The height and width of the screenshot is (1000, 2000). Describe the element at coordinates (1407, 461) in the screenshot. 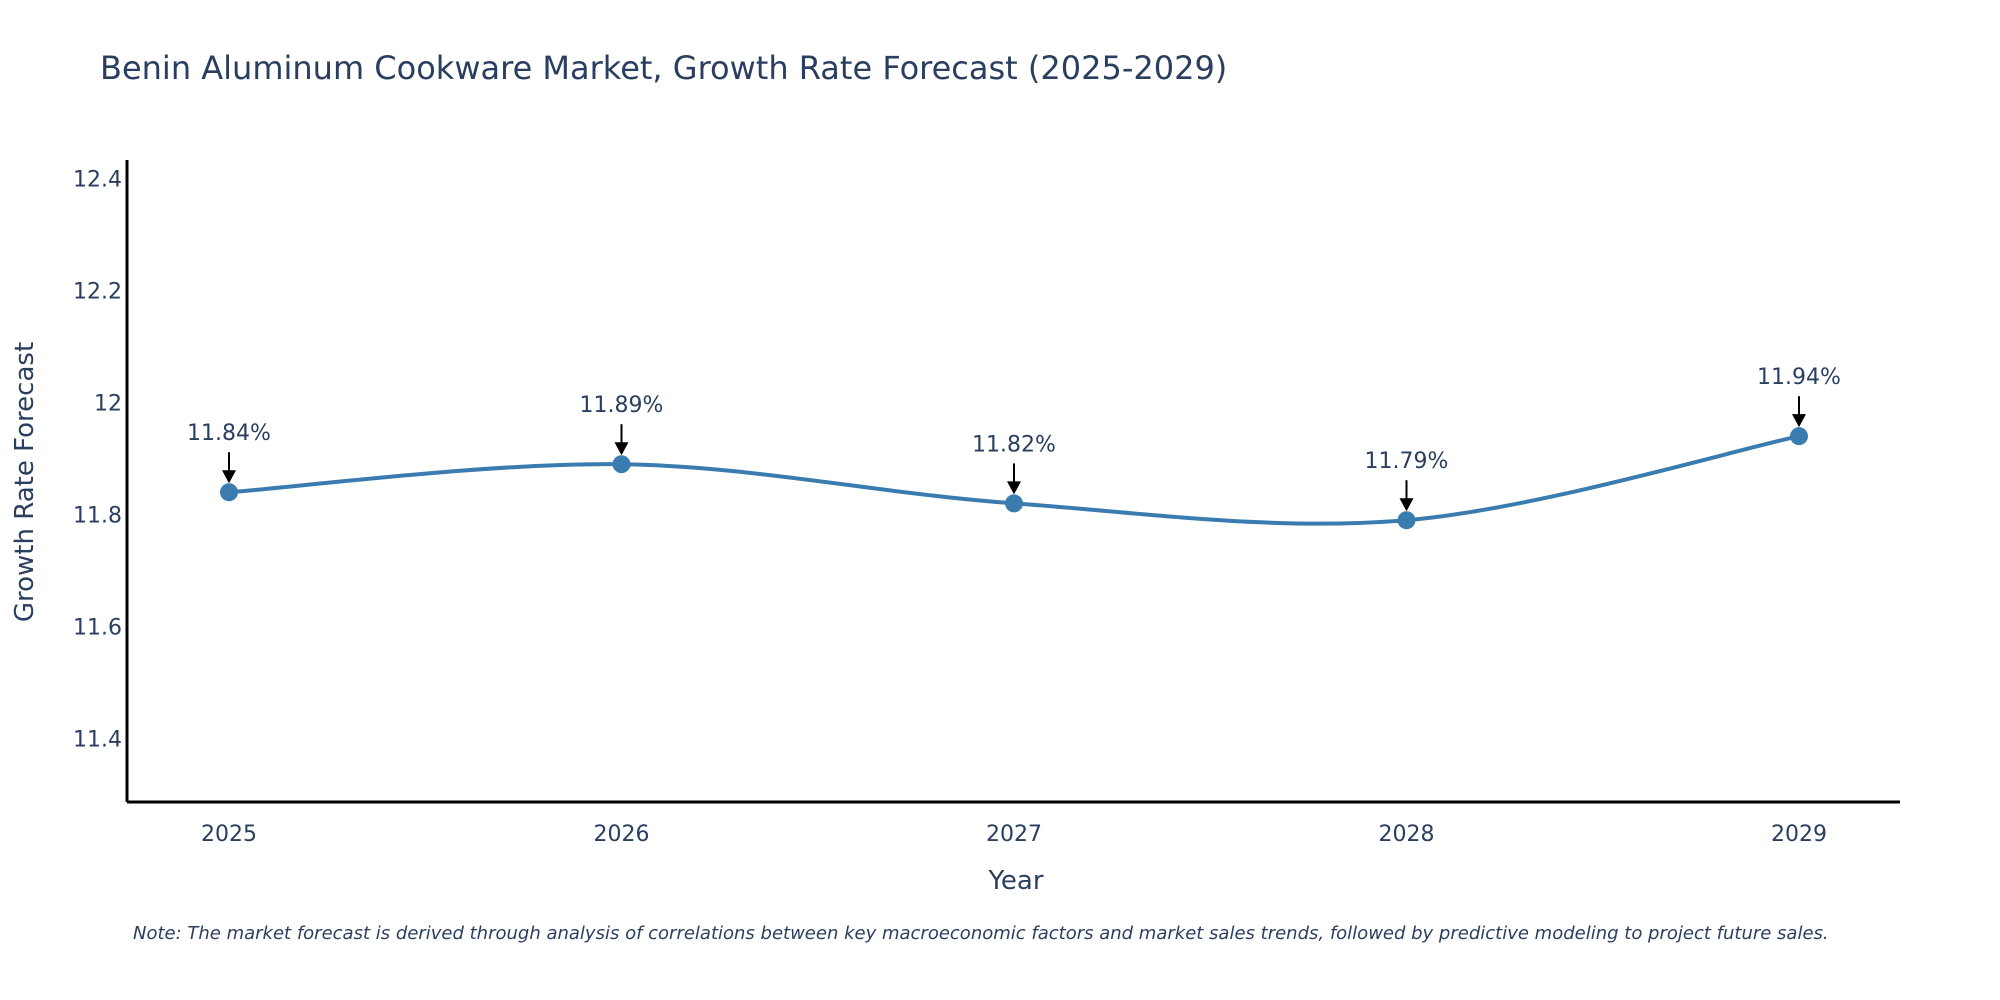

I see `data-label: 11.79%` at that location.